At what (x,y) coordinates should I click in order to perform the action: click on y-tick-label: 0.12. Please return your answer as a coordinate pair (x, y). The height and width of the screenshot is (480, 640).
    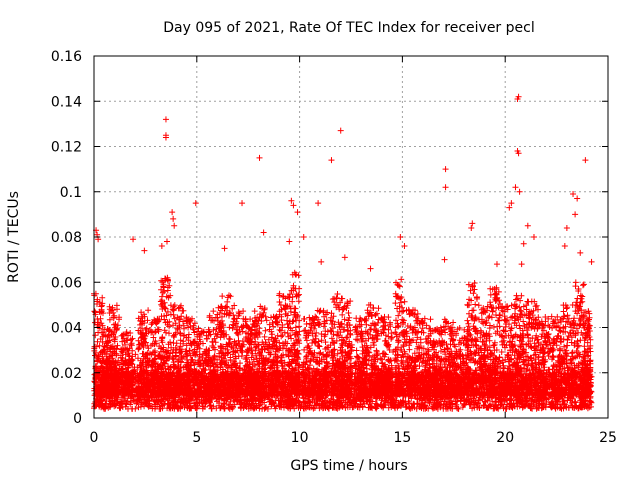
    Looking at the image, I should click on (66, 148).